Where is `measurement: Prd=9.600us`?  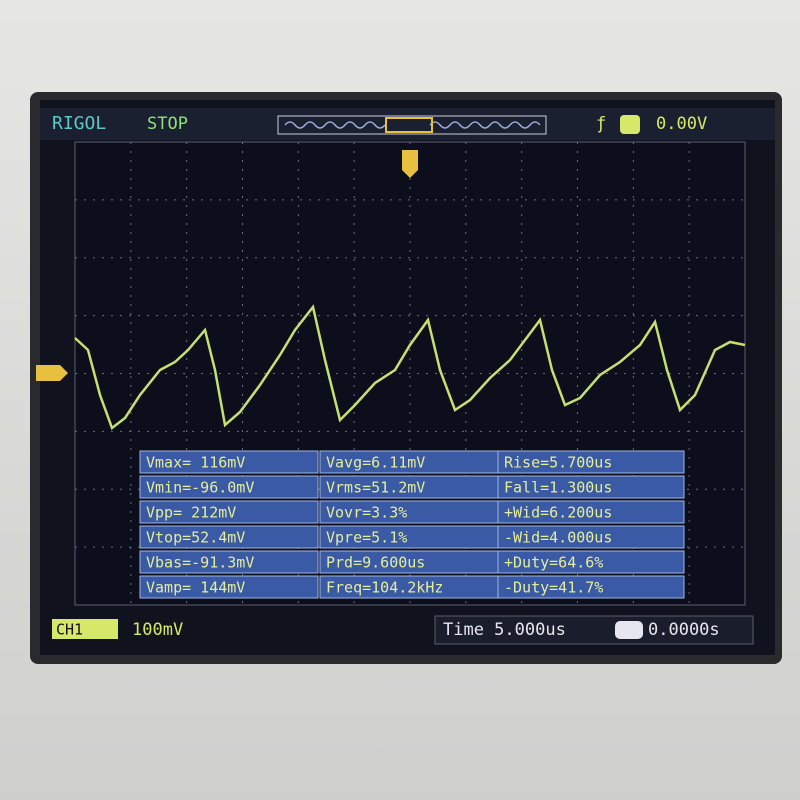 measurement: Prd=9.600us is located at coordinates (375, 563).